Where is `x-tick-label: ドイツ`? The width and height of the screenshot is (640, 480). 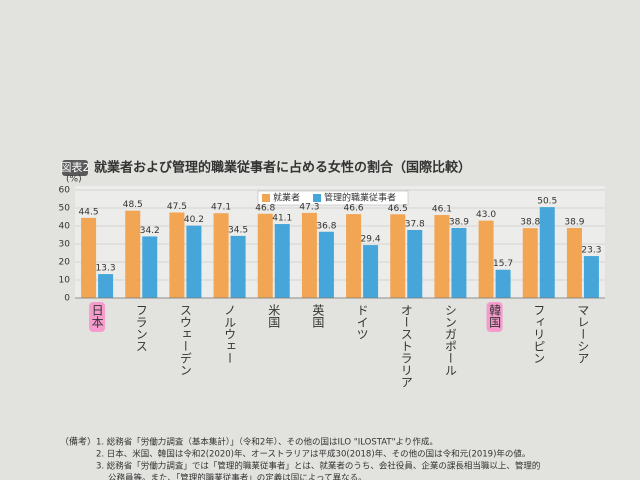 x-tick-label: ドイツ is located at coordinates (362, 322).